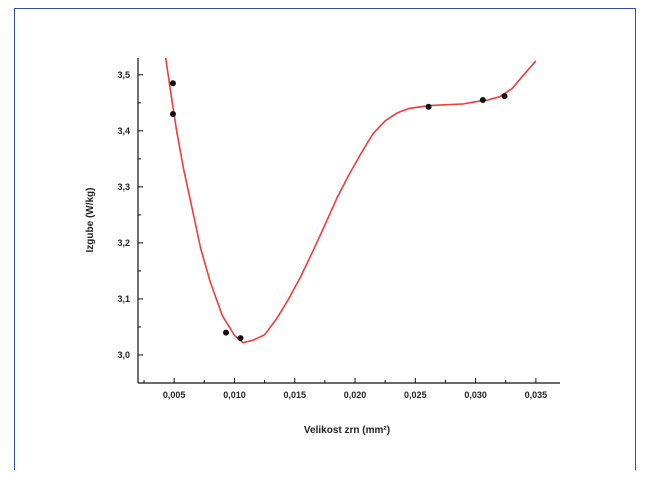  What do you see at coordinates (234, 395) in the screenshot?
I see `x-tick-label: 0,010` at bounding box center [234, 395].